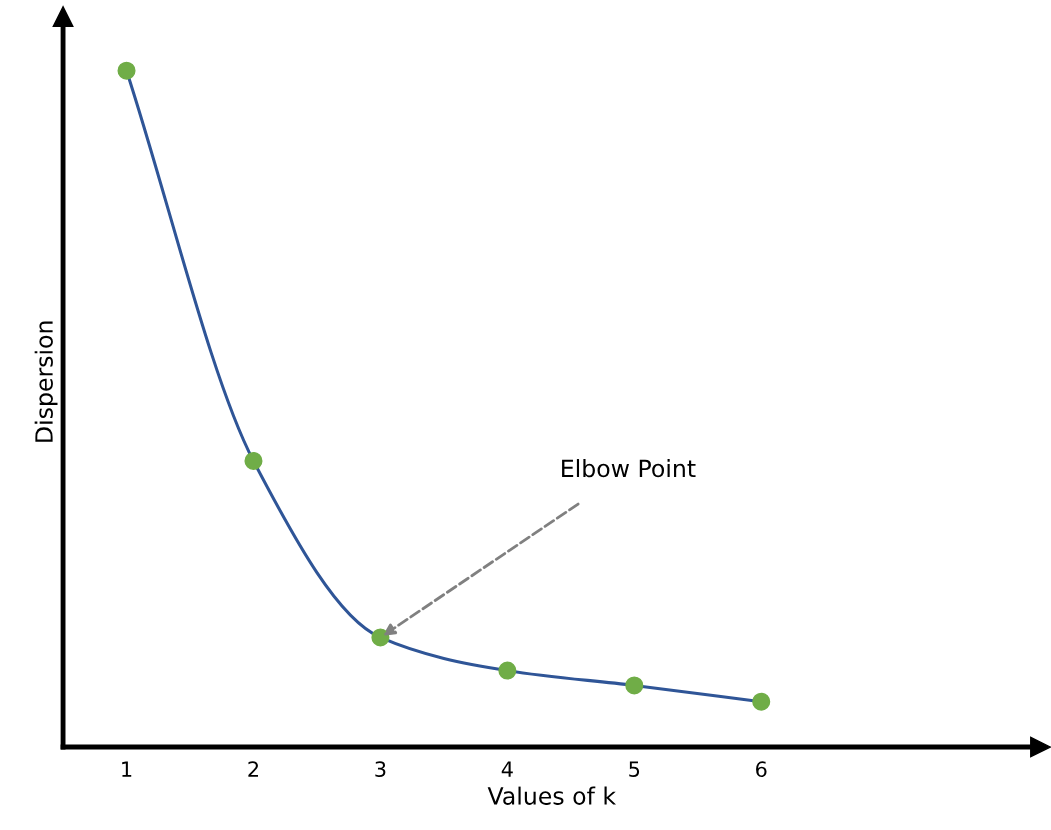 The width and height of the screenshot is (1051, 830). Describe the element at coordinates (46, 381) in the screenshot. I see `y-axis-title: Dispersion` at that location.